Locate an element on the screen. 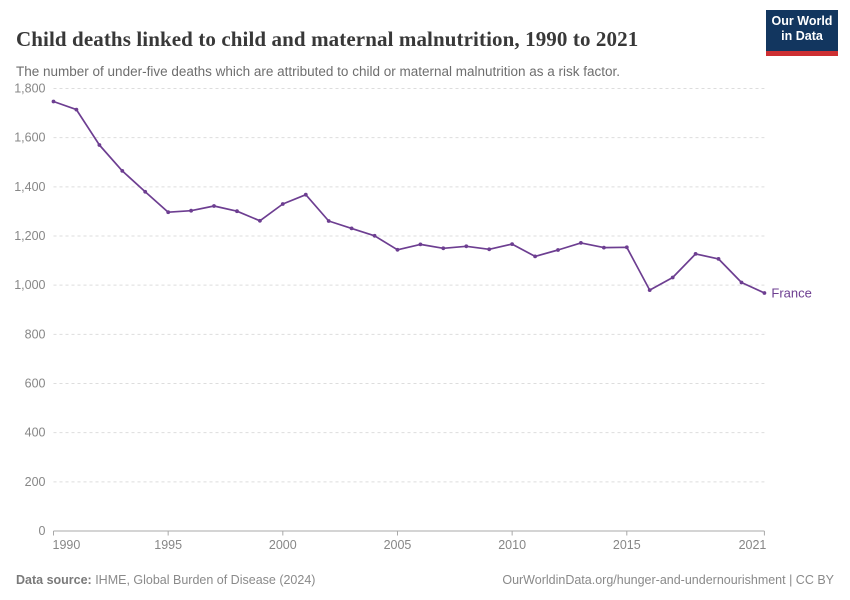  data-source-text: IHME, Global Burden of Disease (2024) is located at coordinates (203, 580).